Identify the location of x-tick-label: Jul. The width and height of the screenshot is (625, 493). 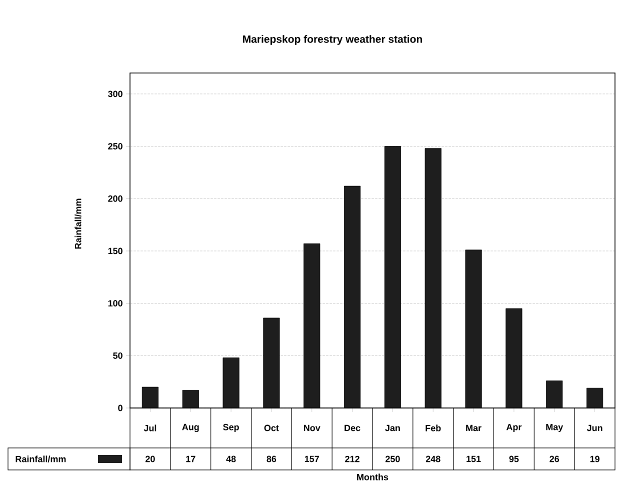
(150, 428).